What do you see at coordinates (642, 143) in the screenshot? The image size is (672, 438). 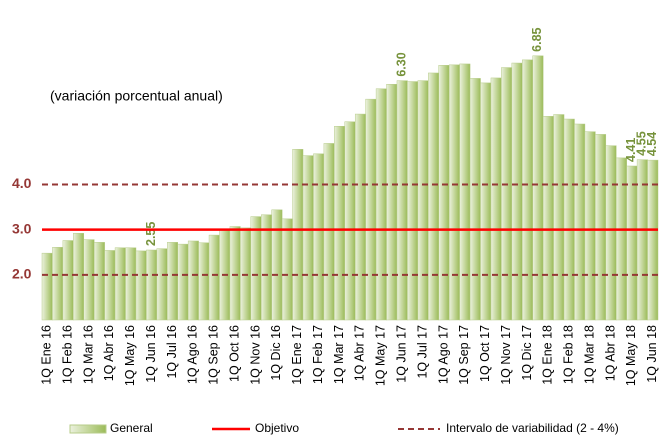 I see `data-label: 4.55` at bounding box center [642, 143].